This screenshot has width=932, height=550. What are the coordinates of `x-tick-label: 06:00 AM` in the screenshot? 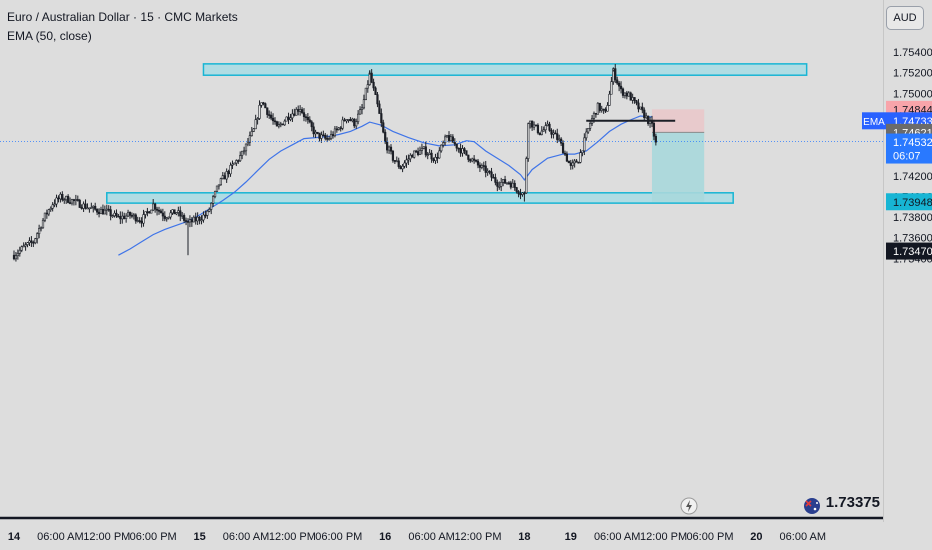 It's located at (803, 537).